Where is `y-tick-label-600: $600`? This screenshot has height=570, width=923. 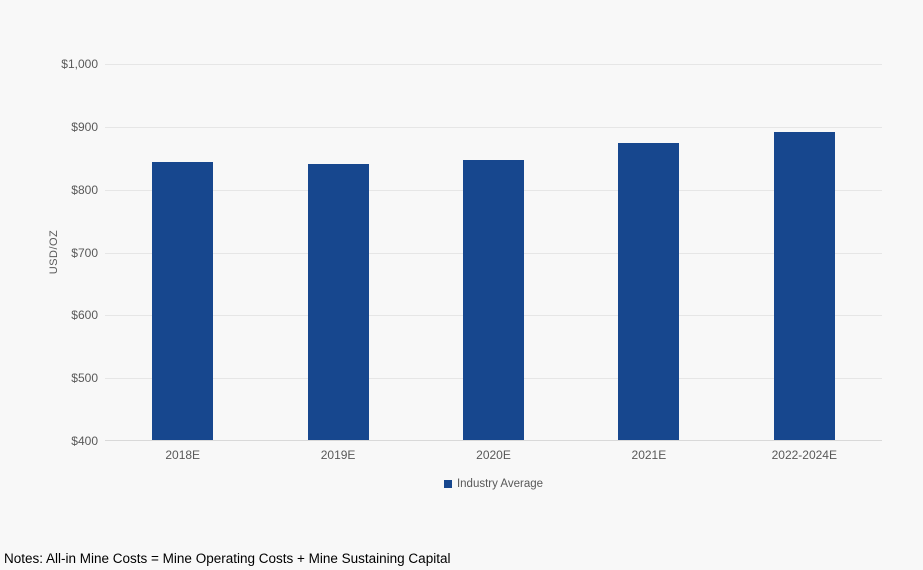 y-tick-label-600: $600 is located at coordinates (84, 315).